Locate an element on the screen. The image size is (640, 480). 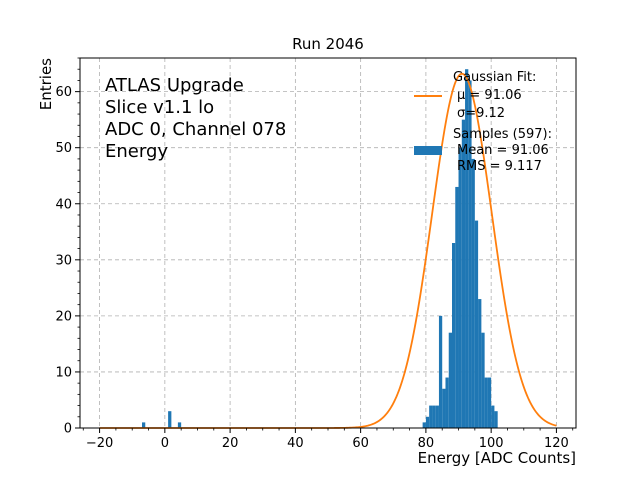
legend-samples-swatch is located at coordinates (428, 150).